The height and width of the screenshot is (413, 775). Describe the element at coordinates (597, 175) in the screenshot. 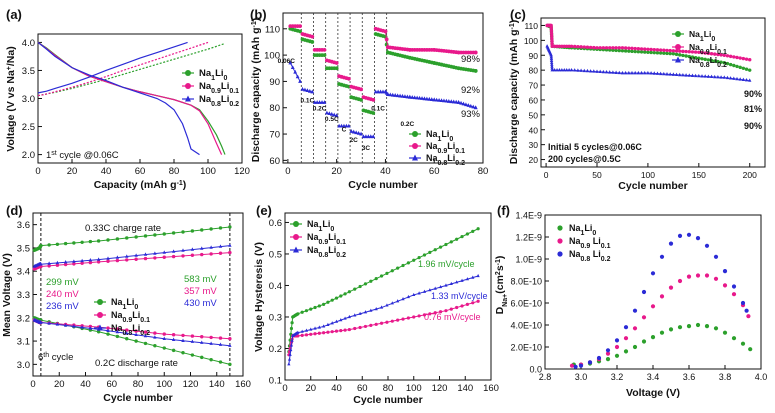

I see `x-tick-label: 50` at that location.